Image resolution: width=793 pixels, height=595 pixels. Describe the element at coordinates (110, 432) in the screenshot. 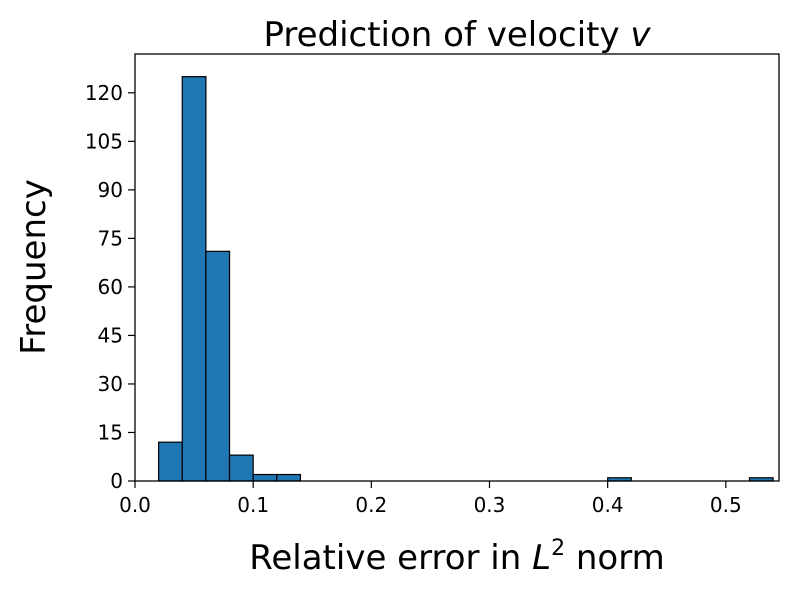

I see `y-tick-label: 15` at that location.